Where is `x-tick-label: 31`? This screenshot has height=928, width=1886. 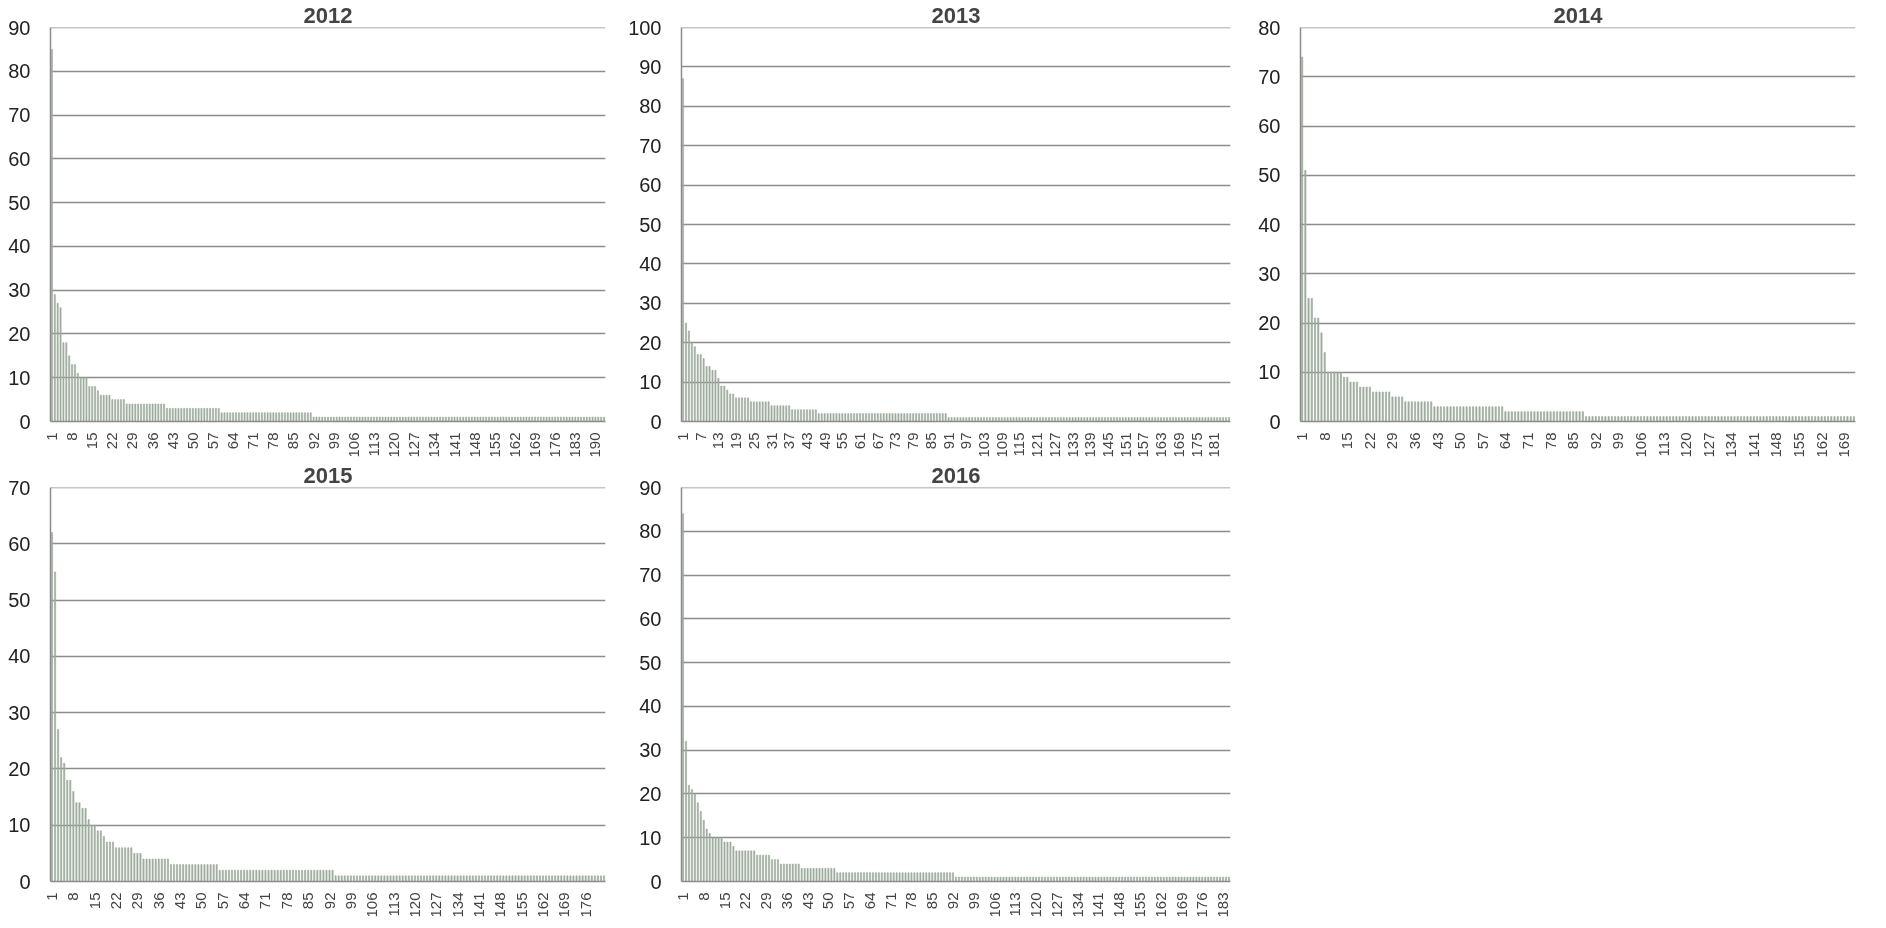
x-tick-label: 31 is located at coordinates (771, 441).